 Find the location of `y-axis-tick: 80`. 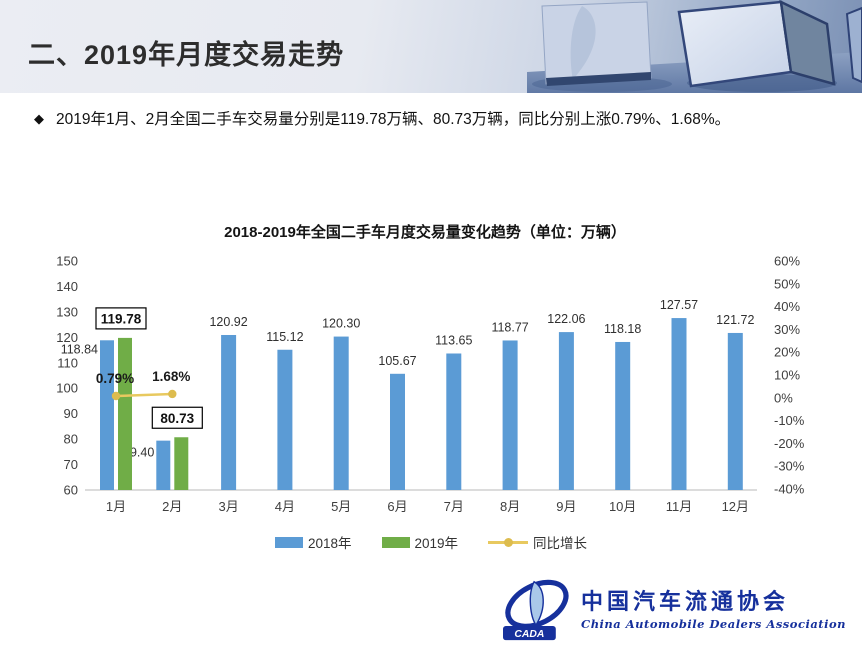

y-axis-tick: 80 is located at coordinates (71, 439).